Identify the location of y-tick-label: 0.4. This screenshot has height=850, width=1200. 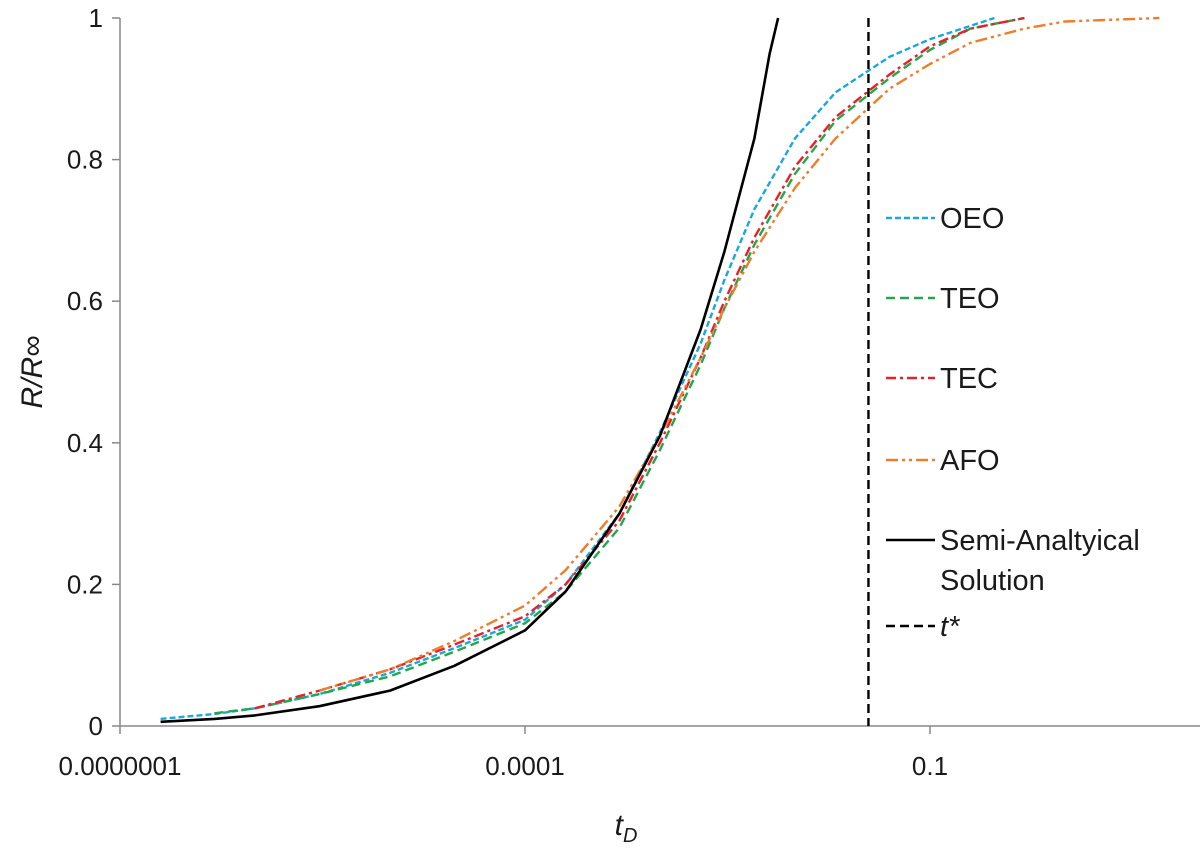
(85, 443).